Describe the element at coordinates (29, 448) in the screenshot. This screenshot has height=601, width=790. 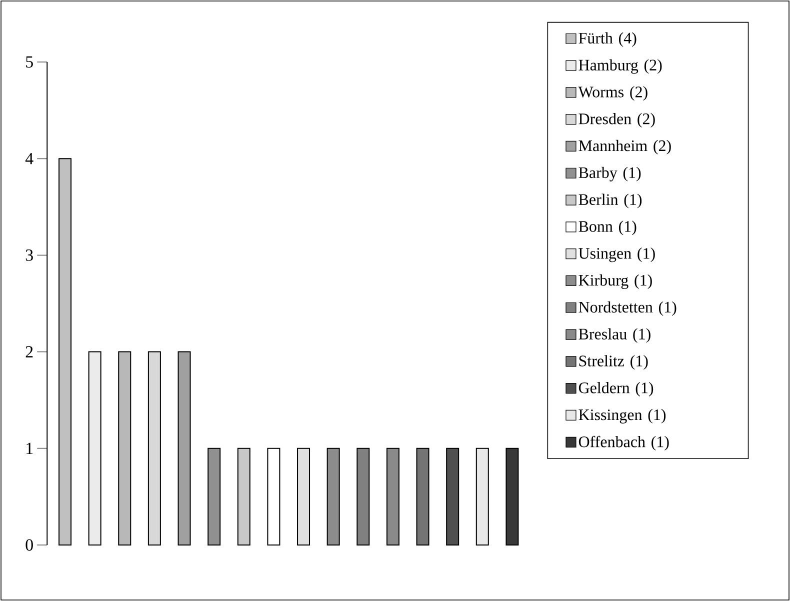
I see `y-tick-label: 1` at that location.